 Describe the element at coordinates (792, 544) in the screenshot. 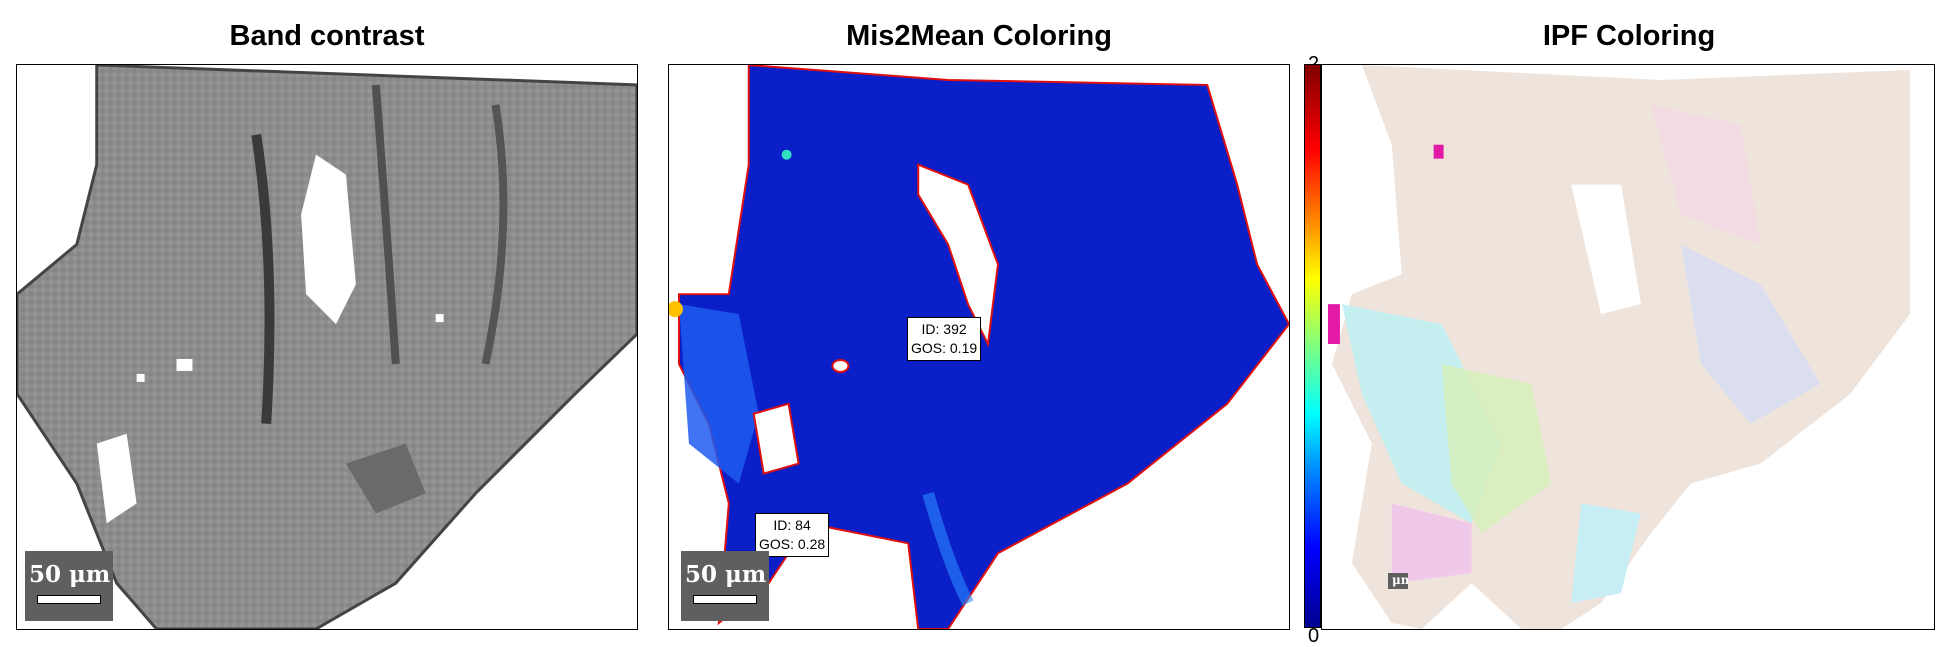

I see `grain-gos: GOS: 0.28` at that location.